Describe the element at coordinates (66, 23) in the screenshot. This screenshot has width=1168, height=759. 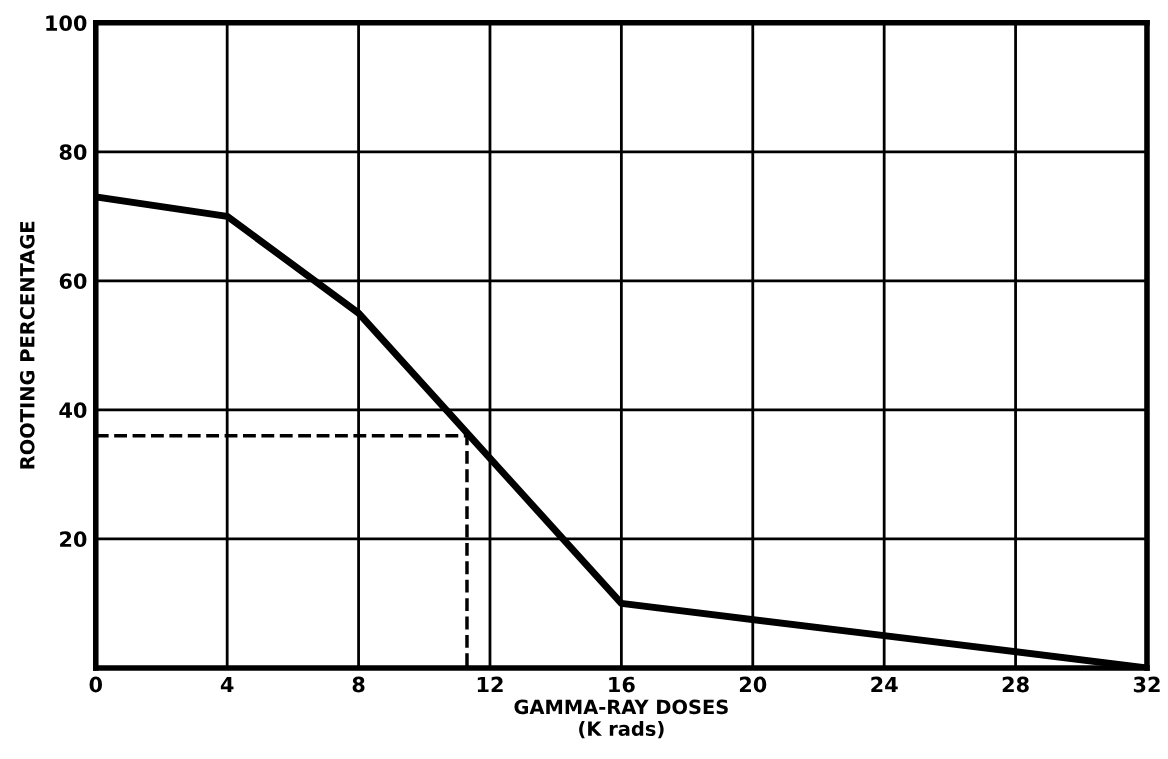
I see `y-tick-label: 100` at that location.